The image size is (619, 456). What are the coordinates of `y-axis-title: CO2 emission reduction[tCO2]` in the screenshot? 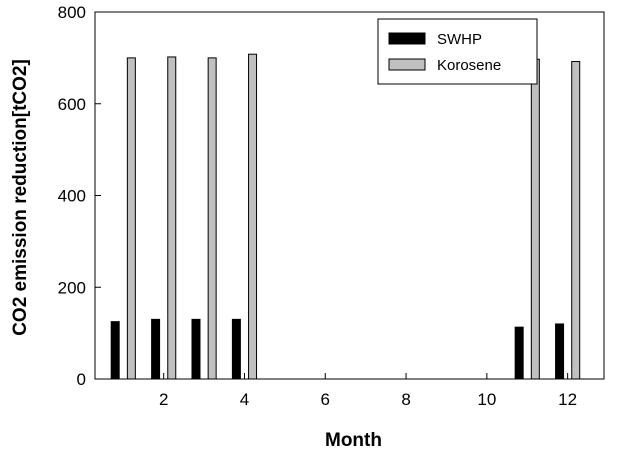 It's located at (20, 197).